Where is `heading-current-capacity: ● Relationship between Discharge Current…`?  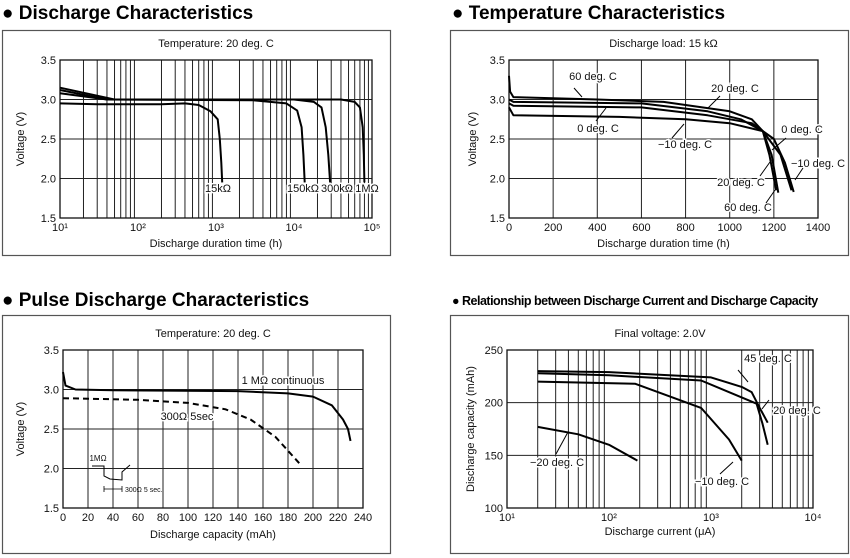 heading-current-capacity: ● Relationship between Discharge Current… is located at coordinates (635, 301).